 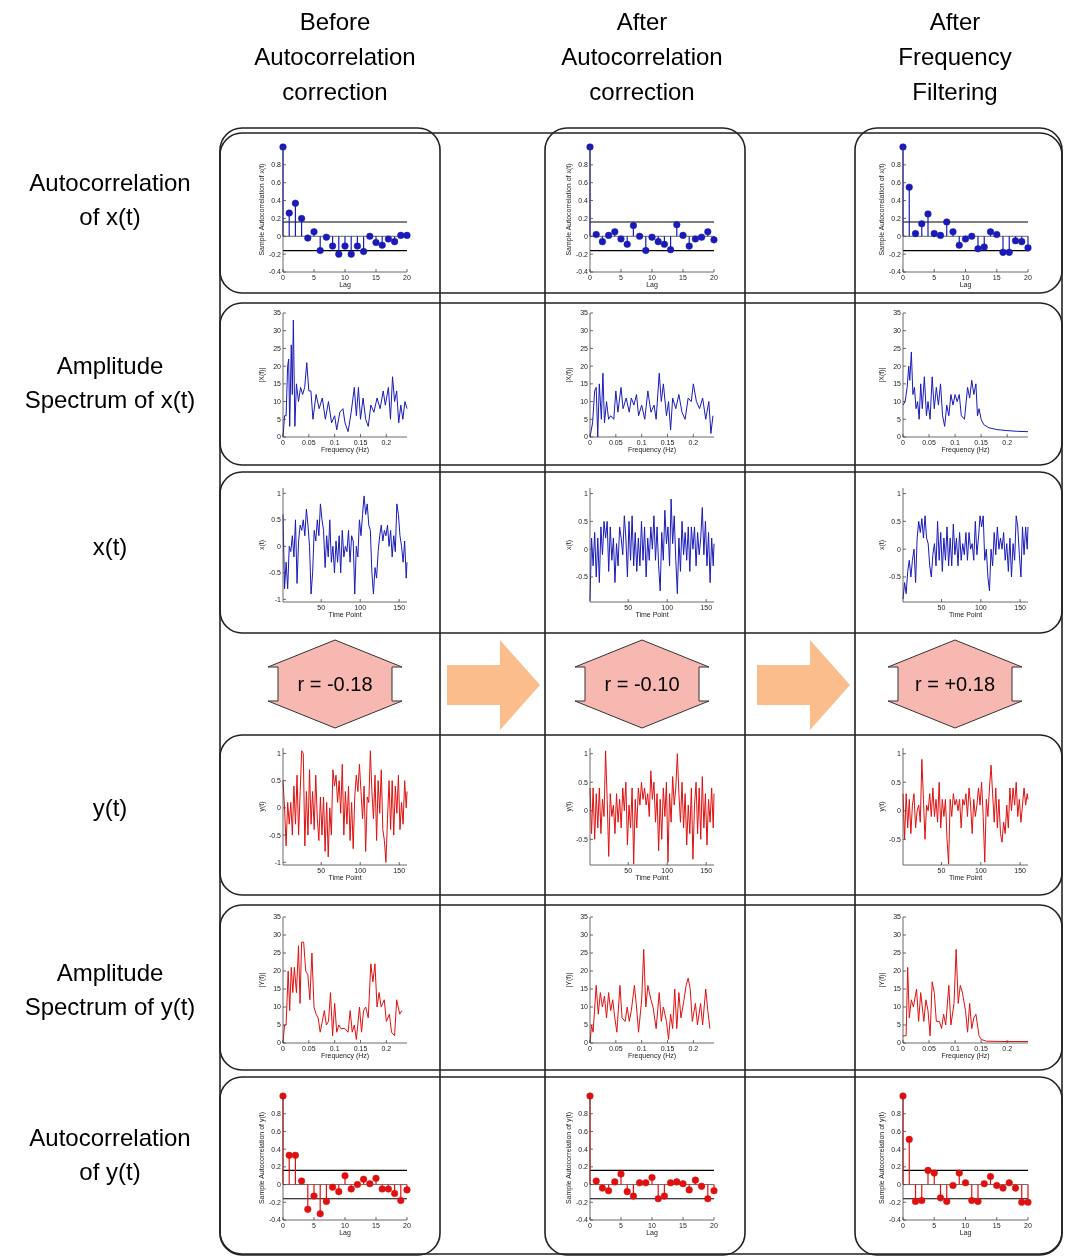 I want to click on text: r = -0.18, so click(x=335, y=684).